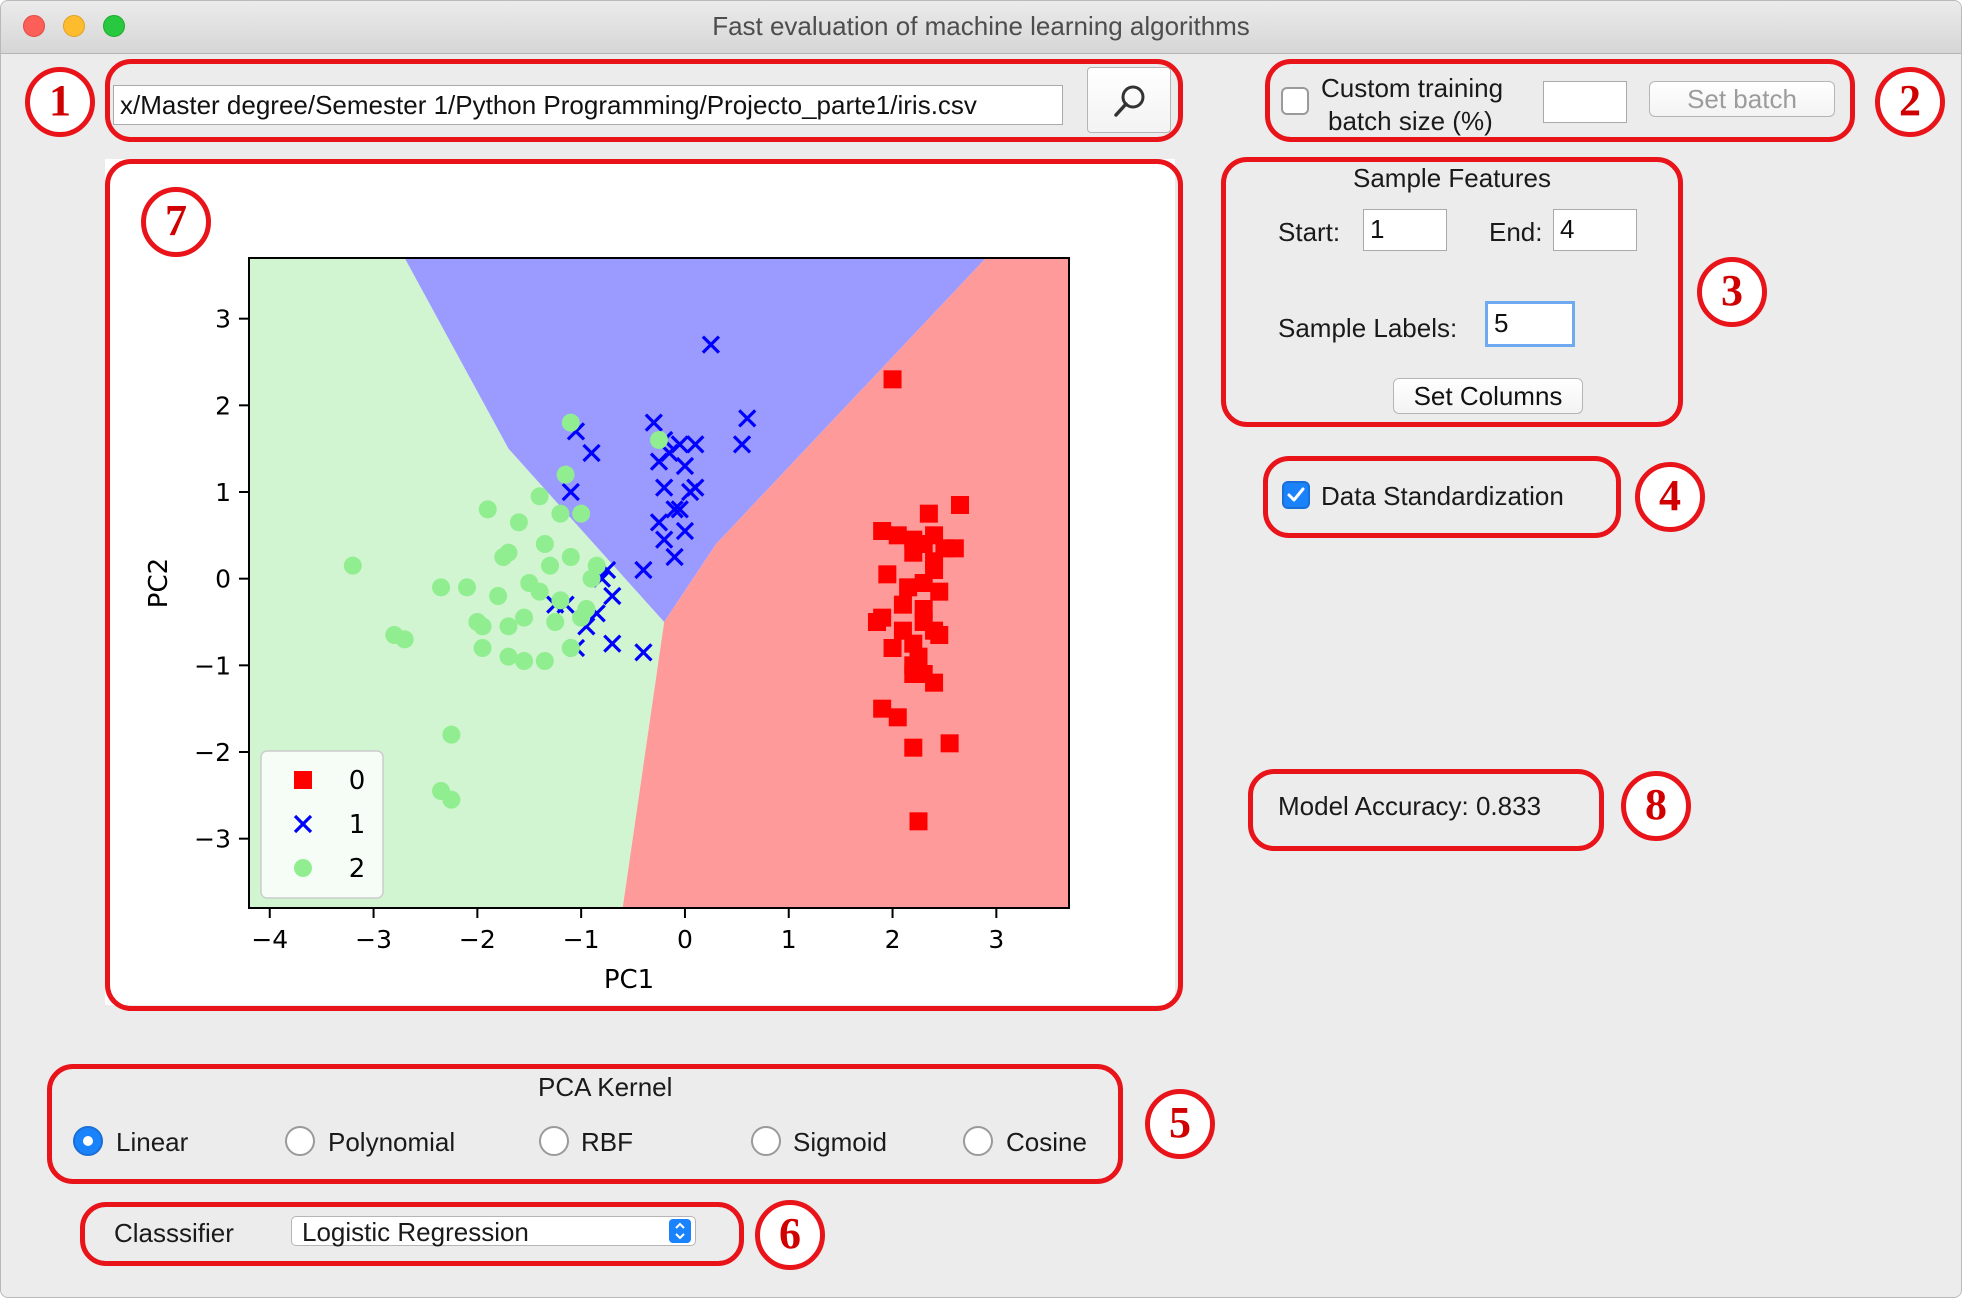 Image resolution: width=1969 pixels, height=1304 pixels. What do you see at coordinates (373, 939) in the screenshot?
I see `x-tick-label: −3` at bounding box center [373, 939].